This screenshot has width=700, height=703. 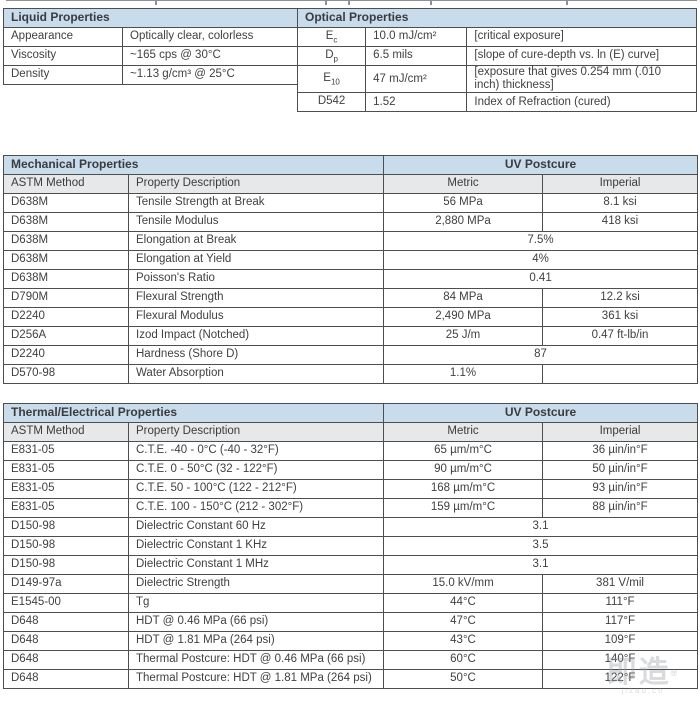 I want to click on metric-value-cell: 90 µm/m°C, so click(x=463, y=470).